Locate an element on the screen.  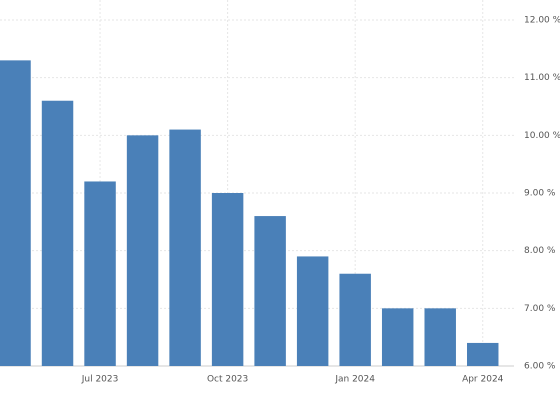
x-tick-label: Apr 2024 is located at coordinates (483, 380).